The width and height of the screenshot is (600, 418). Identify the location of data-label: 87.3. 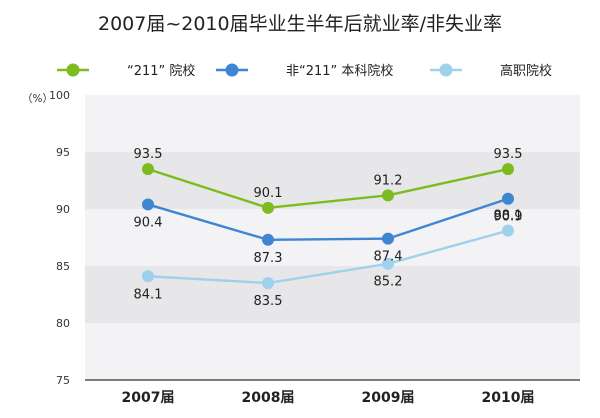
(268, 258).